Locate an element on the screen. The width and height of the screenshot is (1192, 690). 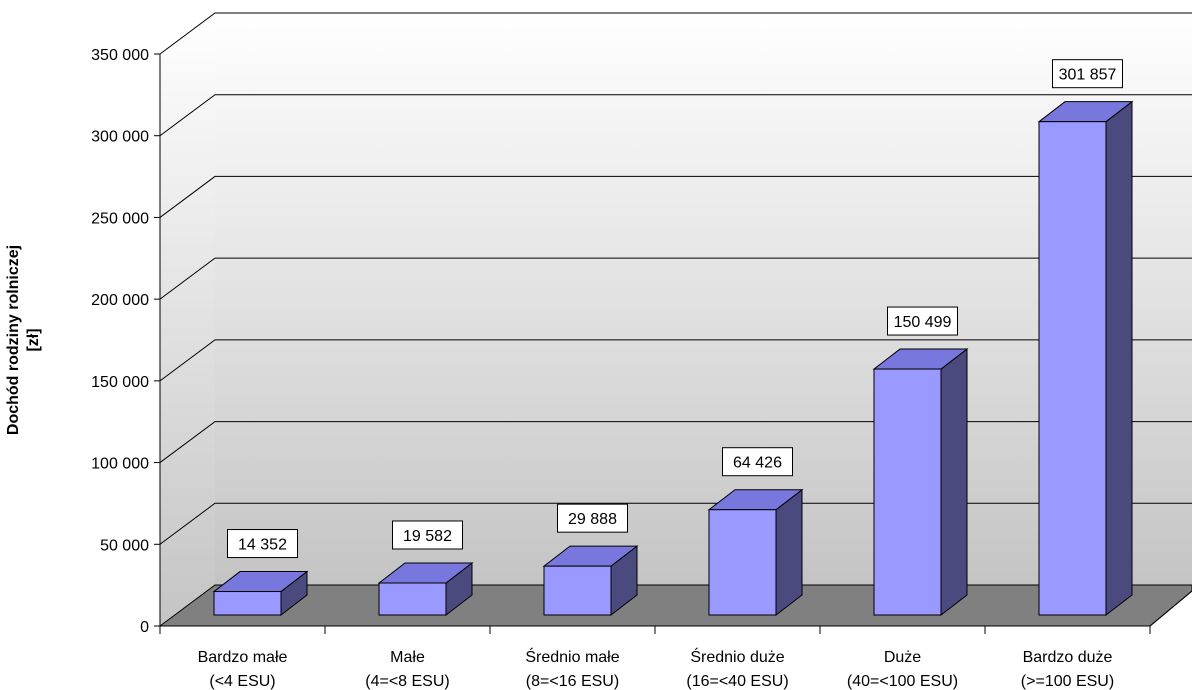
y-tick-label: 150 000 is located at coordinates (120, 382).